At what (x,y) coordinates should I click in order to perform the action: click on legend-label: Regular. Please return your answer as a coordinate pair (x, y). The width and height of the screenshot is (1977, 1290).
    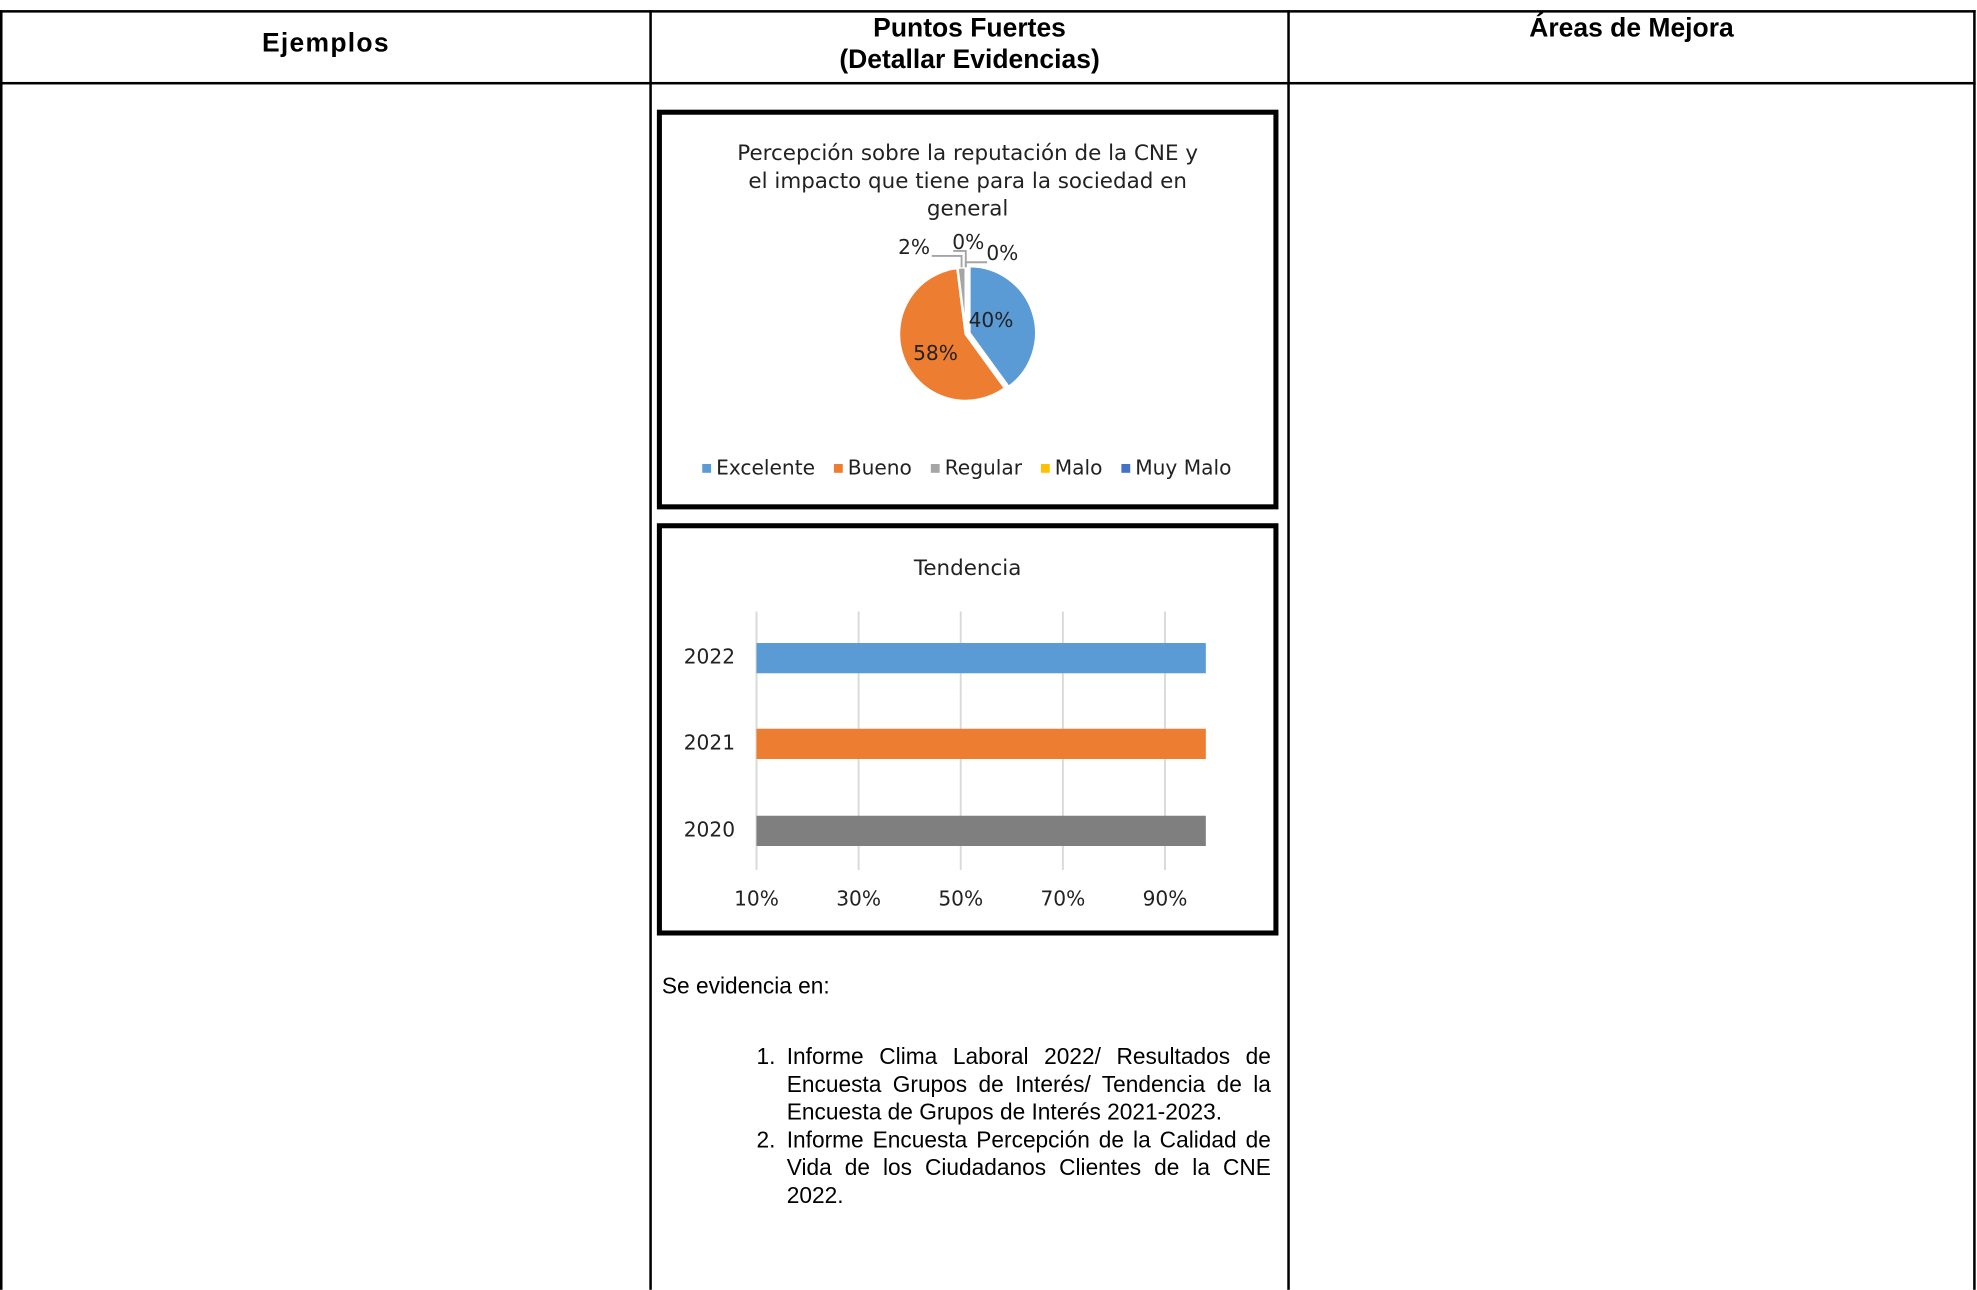
    Looking at the image, I should click on (984, 468).